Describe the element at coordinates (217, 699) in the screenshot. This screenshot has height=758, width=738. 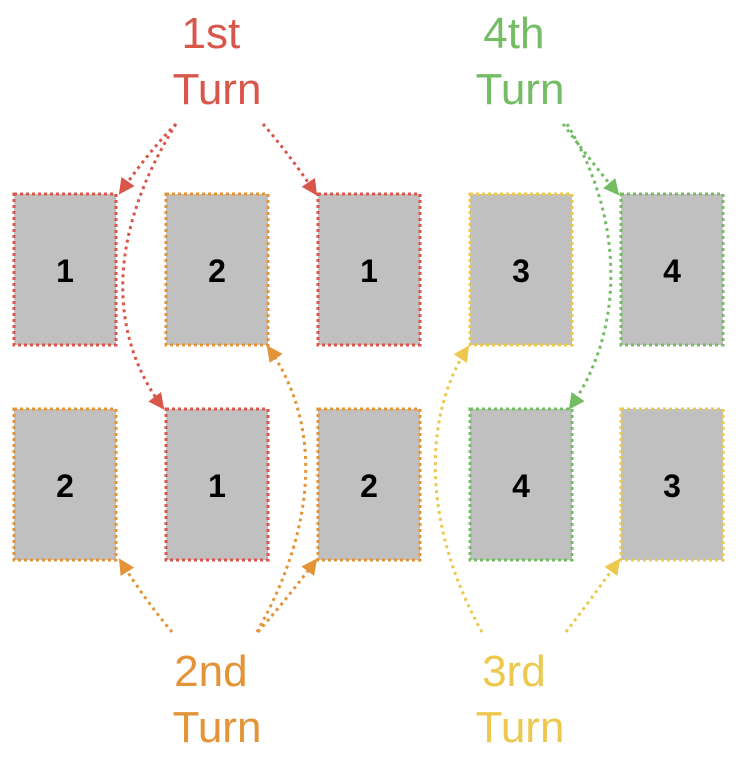
I see `turn-label-2nd: 2nd Turn` at that location.